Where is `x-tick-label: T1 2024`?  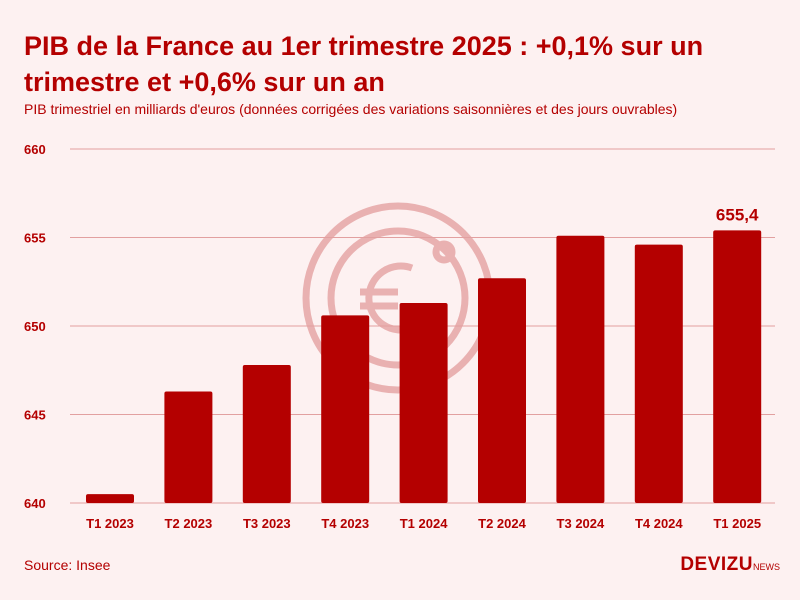
x-tick-label: T1 2024 is located at coordinates (424, 523).